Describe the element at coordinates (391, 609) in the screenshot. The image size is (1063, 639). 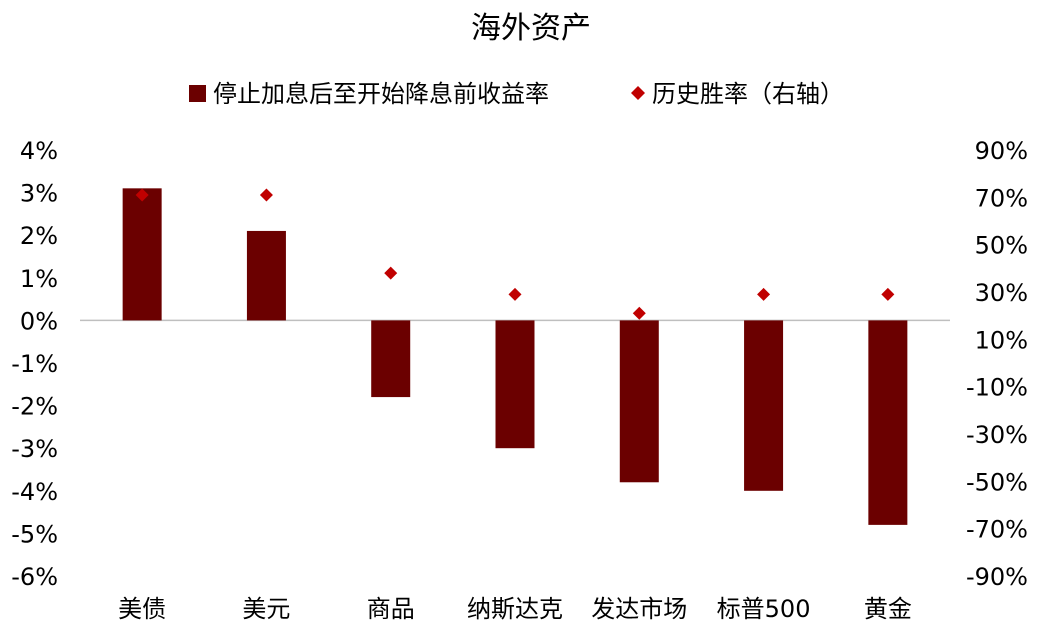
I see `category-label: 商品` at that location.